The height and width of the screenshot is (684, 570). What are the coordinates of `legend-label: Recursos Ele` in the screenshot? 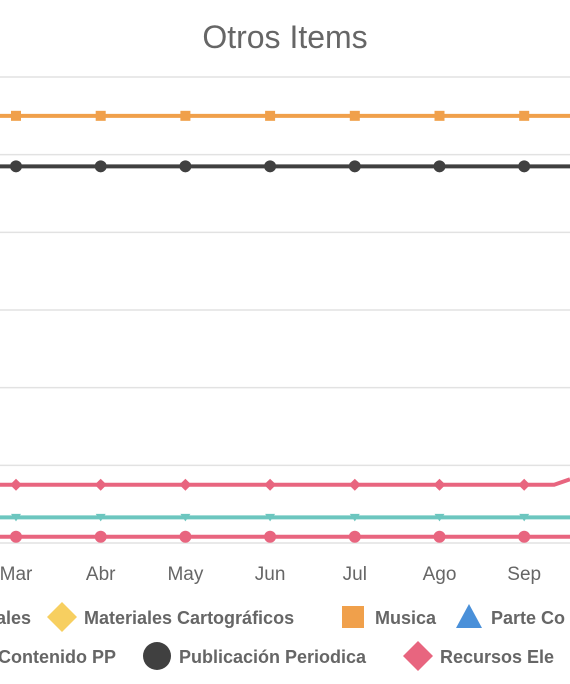 It's located at (497, 657).